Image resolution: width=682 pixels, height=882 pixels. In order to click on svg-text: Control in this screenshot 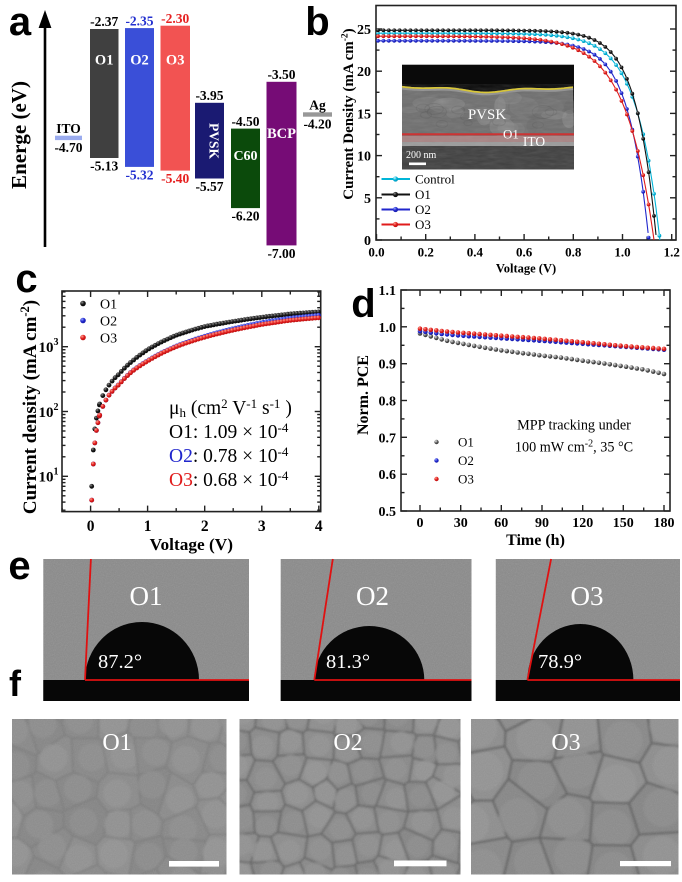, I will do `click(435, 179)`.